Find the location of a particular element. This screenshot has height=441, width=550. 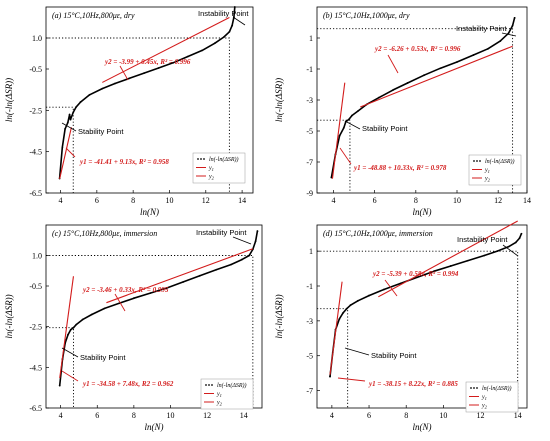

y-tick-label: -6.5 is located at coordinates (35, 193).